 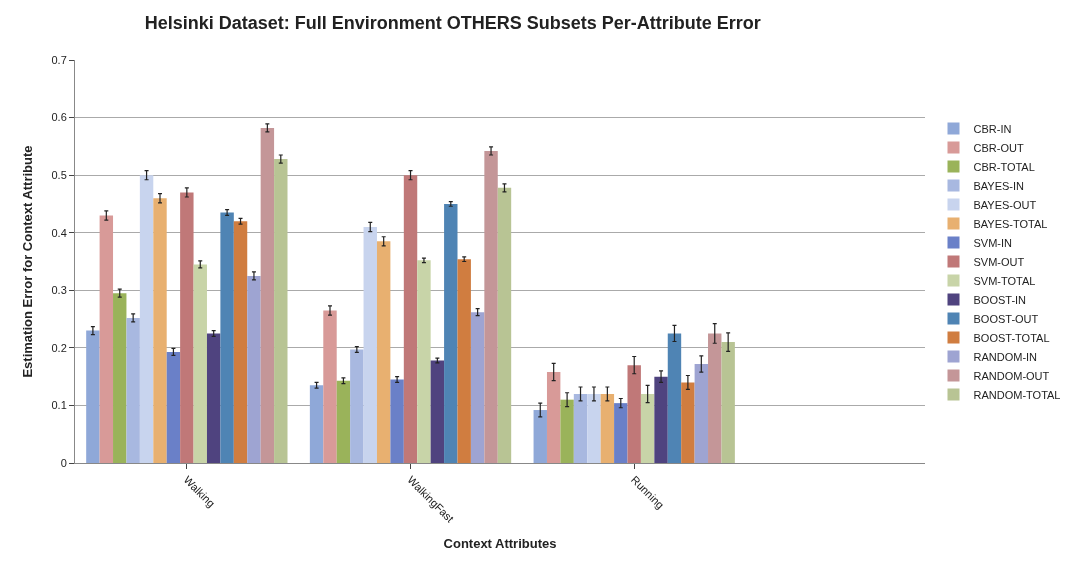 I want to click on x-axis-title: Context Attributes, so click(x=500, y=544).